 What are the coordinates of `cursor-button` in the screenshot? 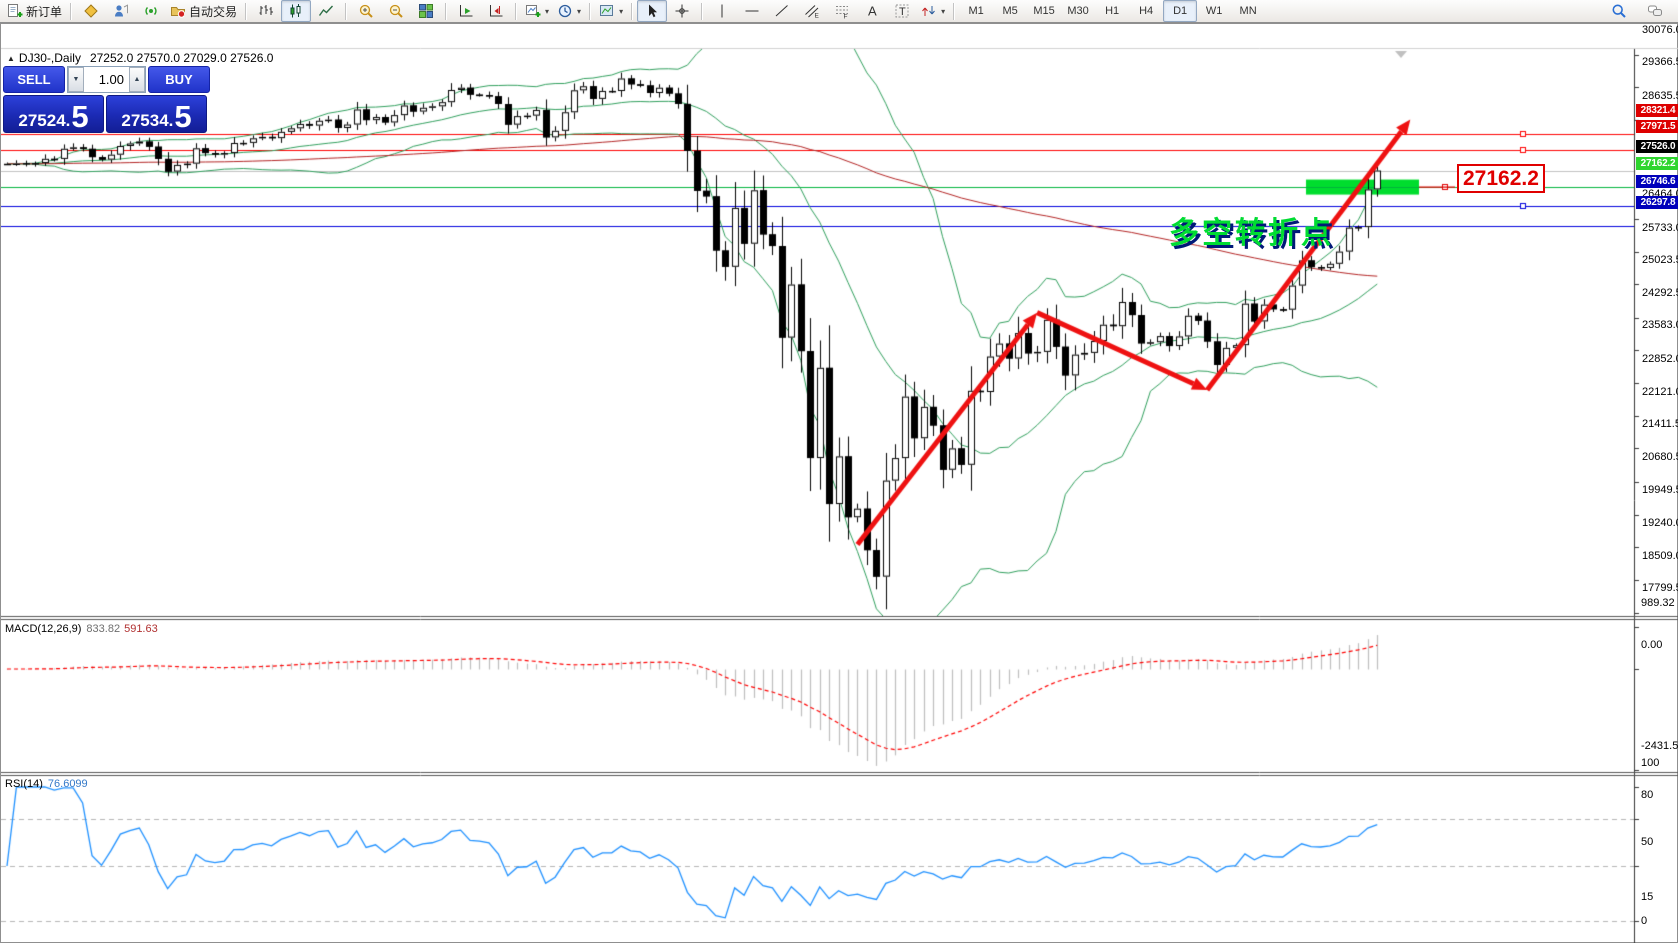 It's located at (652, 11).